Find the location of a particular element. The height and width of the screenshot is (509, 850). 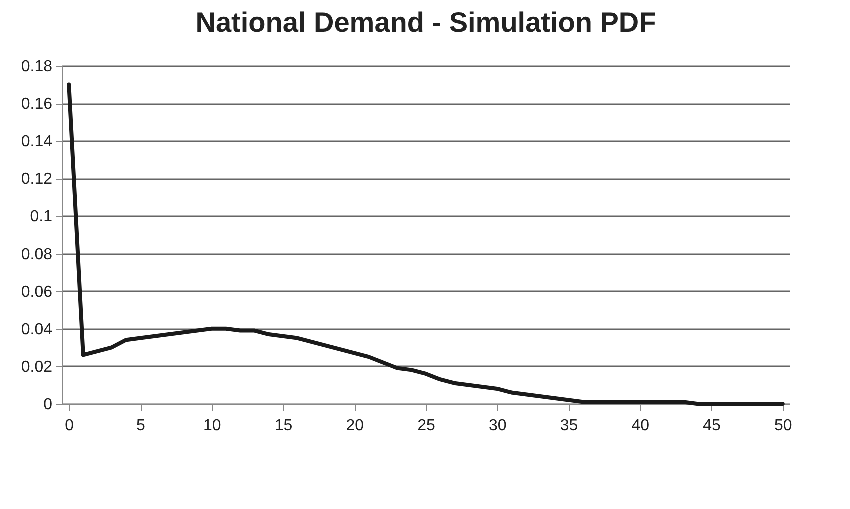

y-tick-label: 0.08 is located at coordinates (37, 255).